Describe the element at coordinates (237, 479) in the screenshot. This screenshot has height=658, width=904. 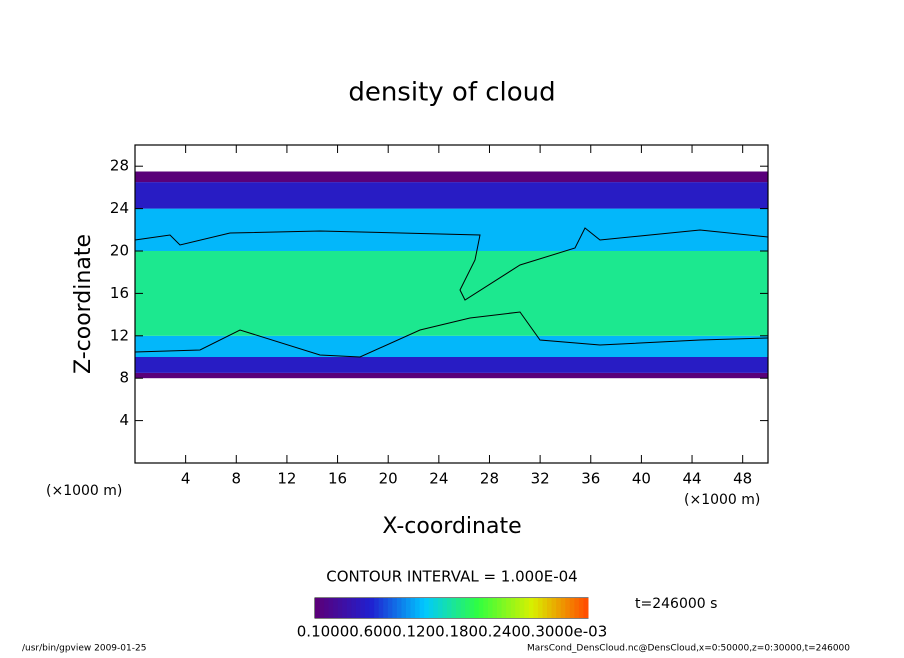
I see `x-tick-label: 8` at that location.